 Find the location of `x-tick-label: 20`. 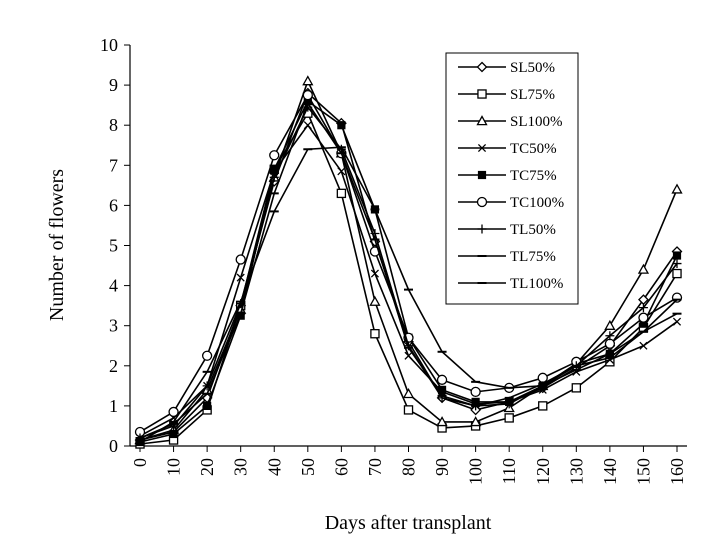

x-tick-label: 20 is located at coordinates (207, 467).